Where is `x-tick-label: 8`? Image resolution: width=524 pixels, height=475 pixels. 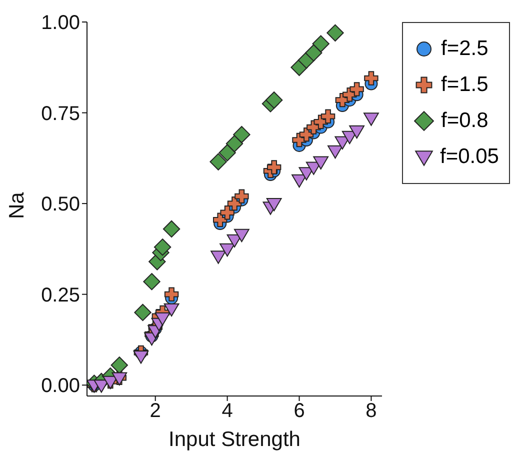
x-tick-label: 8 is located at coordinates (371, 411).